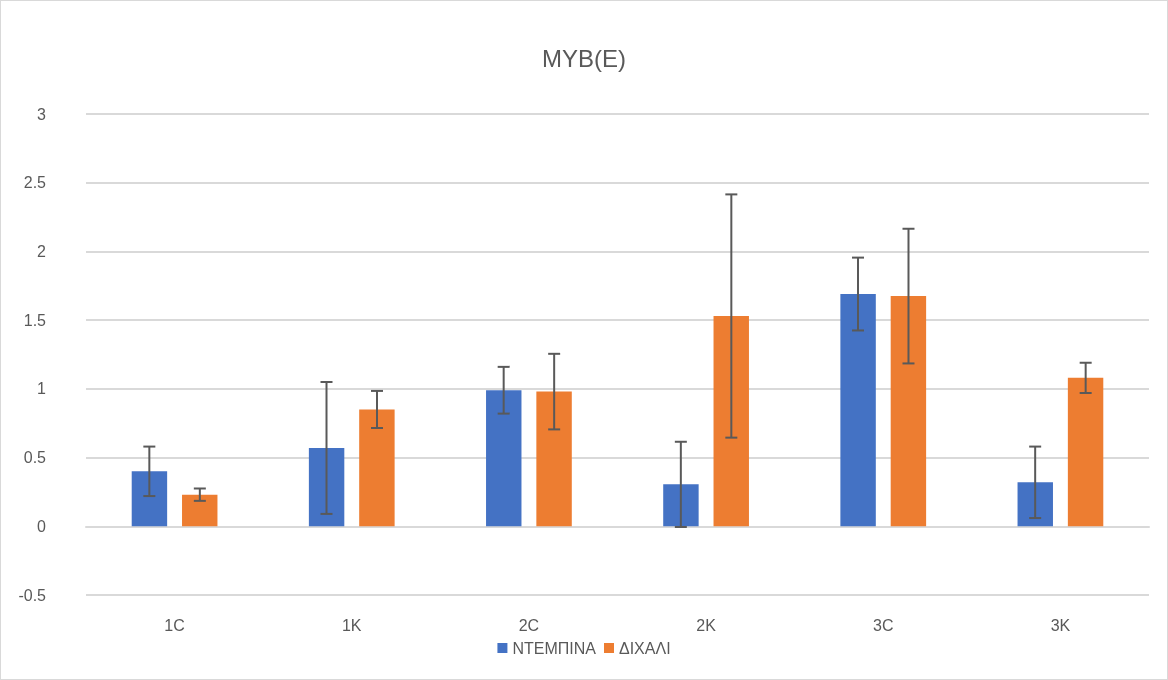 This screenshot has width=1168, height=680. What do you see at coordinates (42, 251) in the screenshot?
I see `y-tick-label: 2` at bounding box center [42, 251].